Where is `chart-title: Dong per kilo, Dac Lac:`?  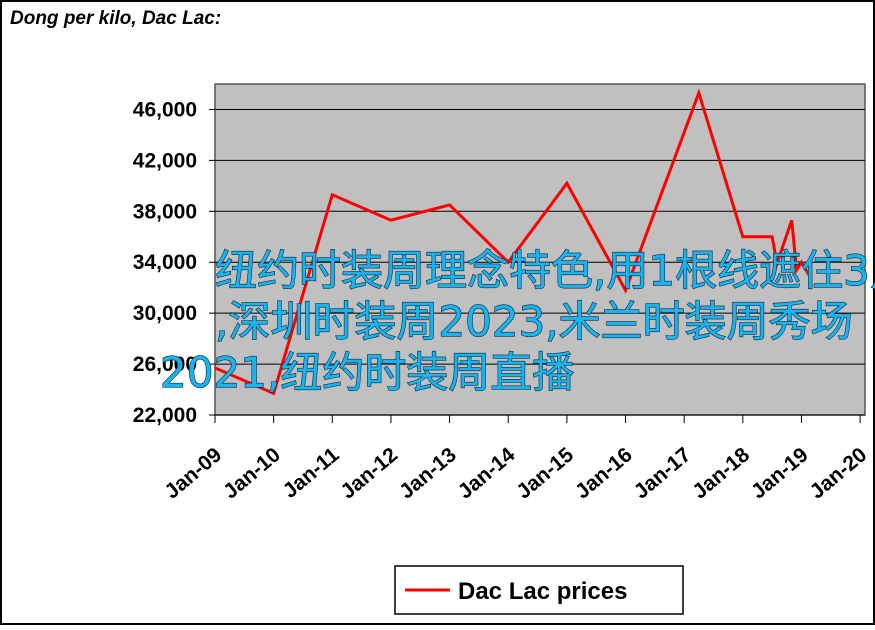 chart-title: Dong per kilo, Dac Lac: is located at coordinates (115, 18).